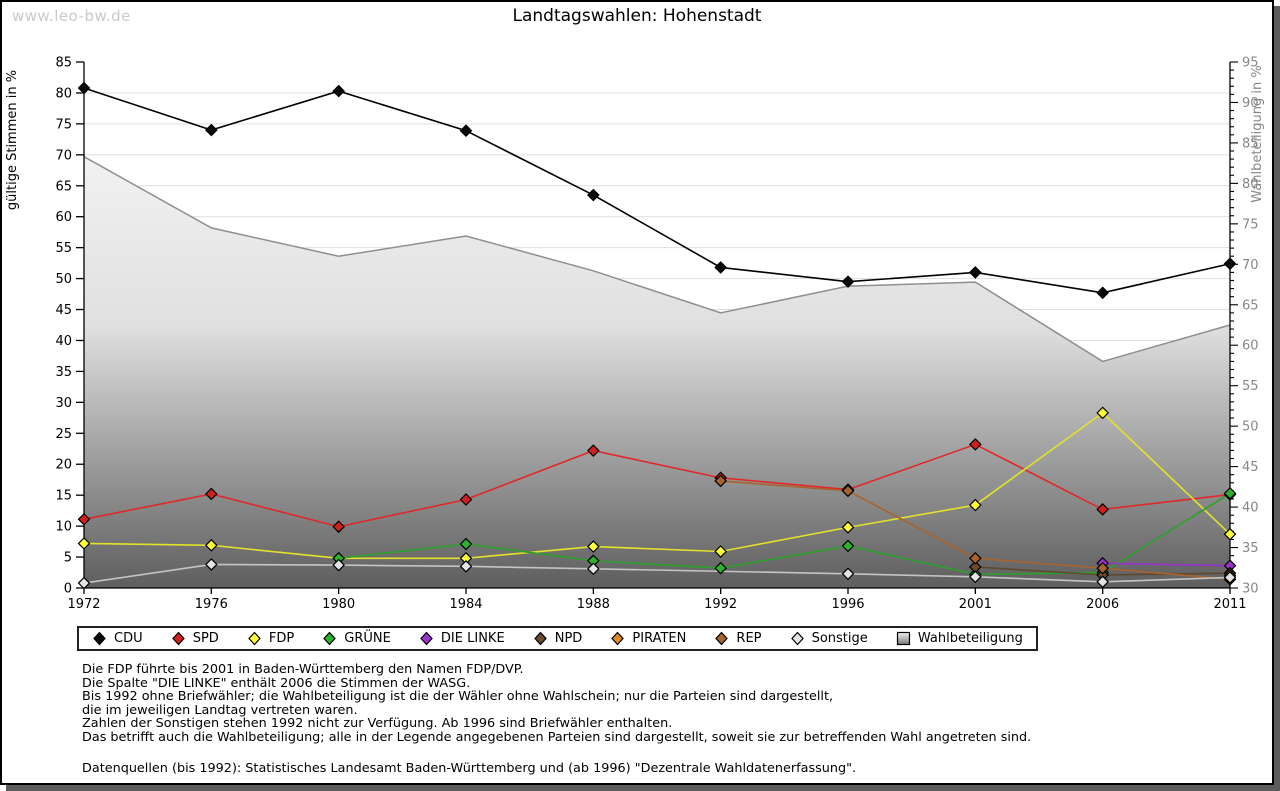 Image resolution: width=1280 pixels, height=791 pixels. Describe the element at coordinates (63, 186) in the screenshot. I see `left-tick-label: 65` at that location.